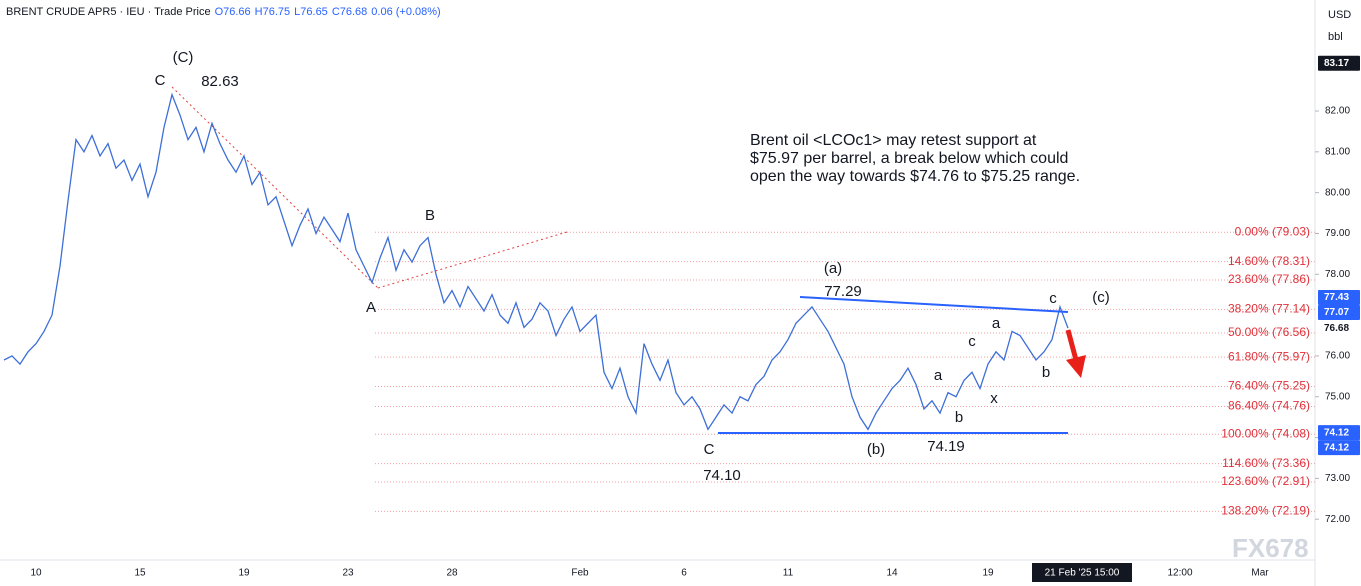 The height and width of the screenshot is (586, 1361). I want to click on unit: bbl, so click(1335, 37).